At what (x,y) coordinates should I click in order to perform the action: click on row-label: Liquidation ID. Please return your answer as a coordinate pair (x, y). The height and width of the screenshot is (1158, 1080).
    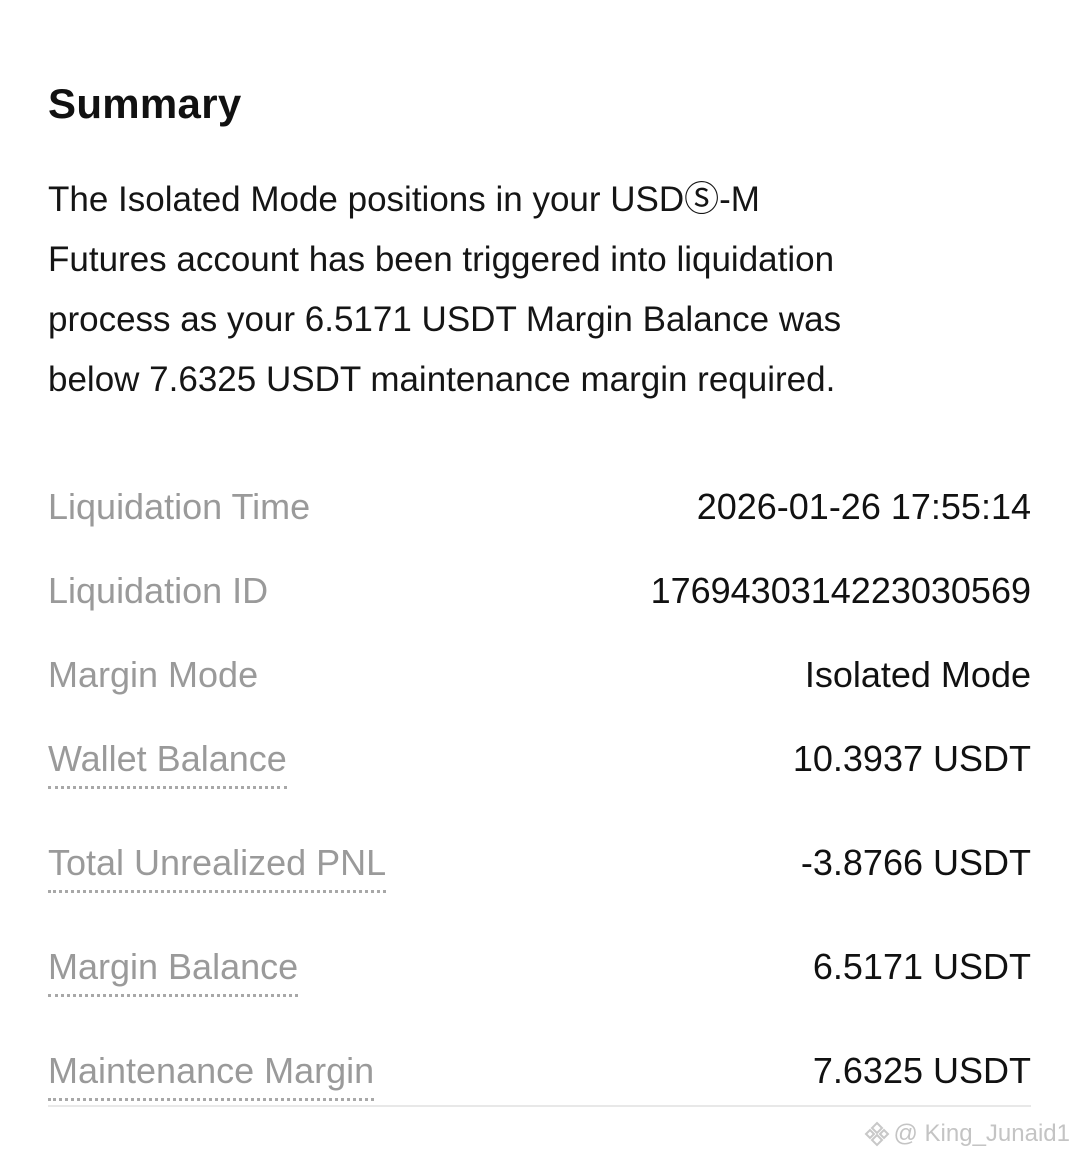
    Looking at the image, I should click on (158, 590).